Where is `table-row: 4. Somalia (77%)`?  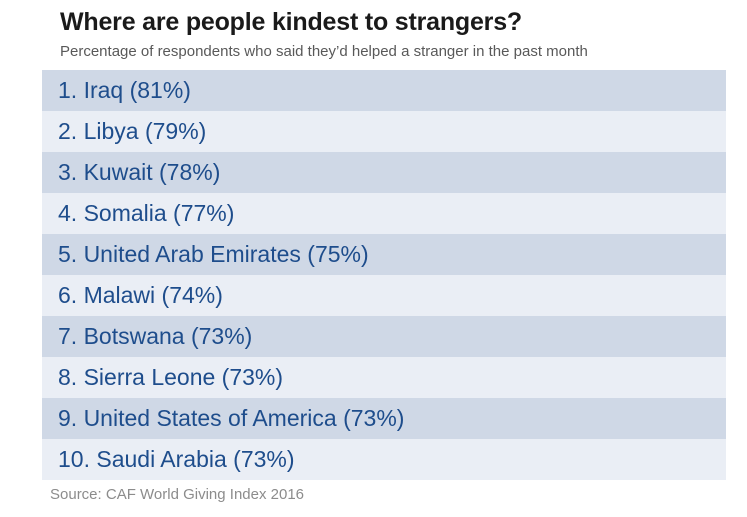 table-row: 4. Somalia (77%) is located at coordinates (384, 213).